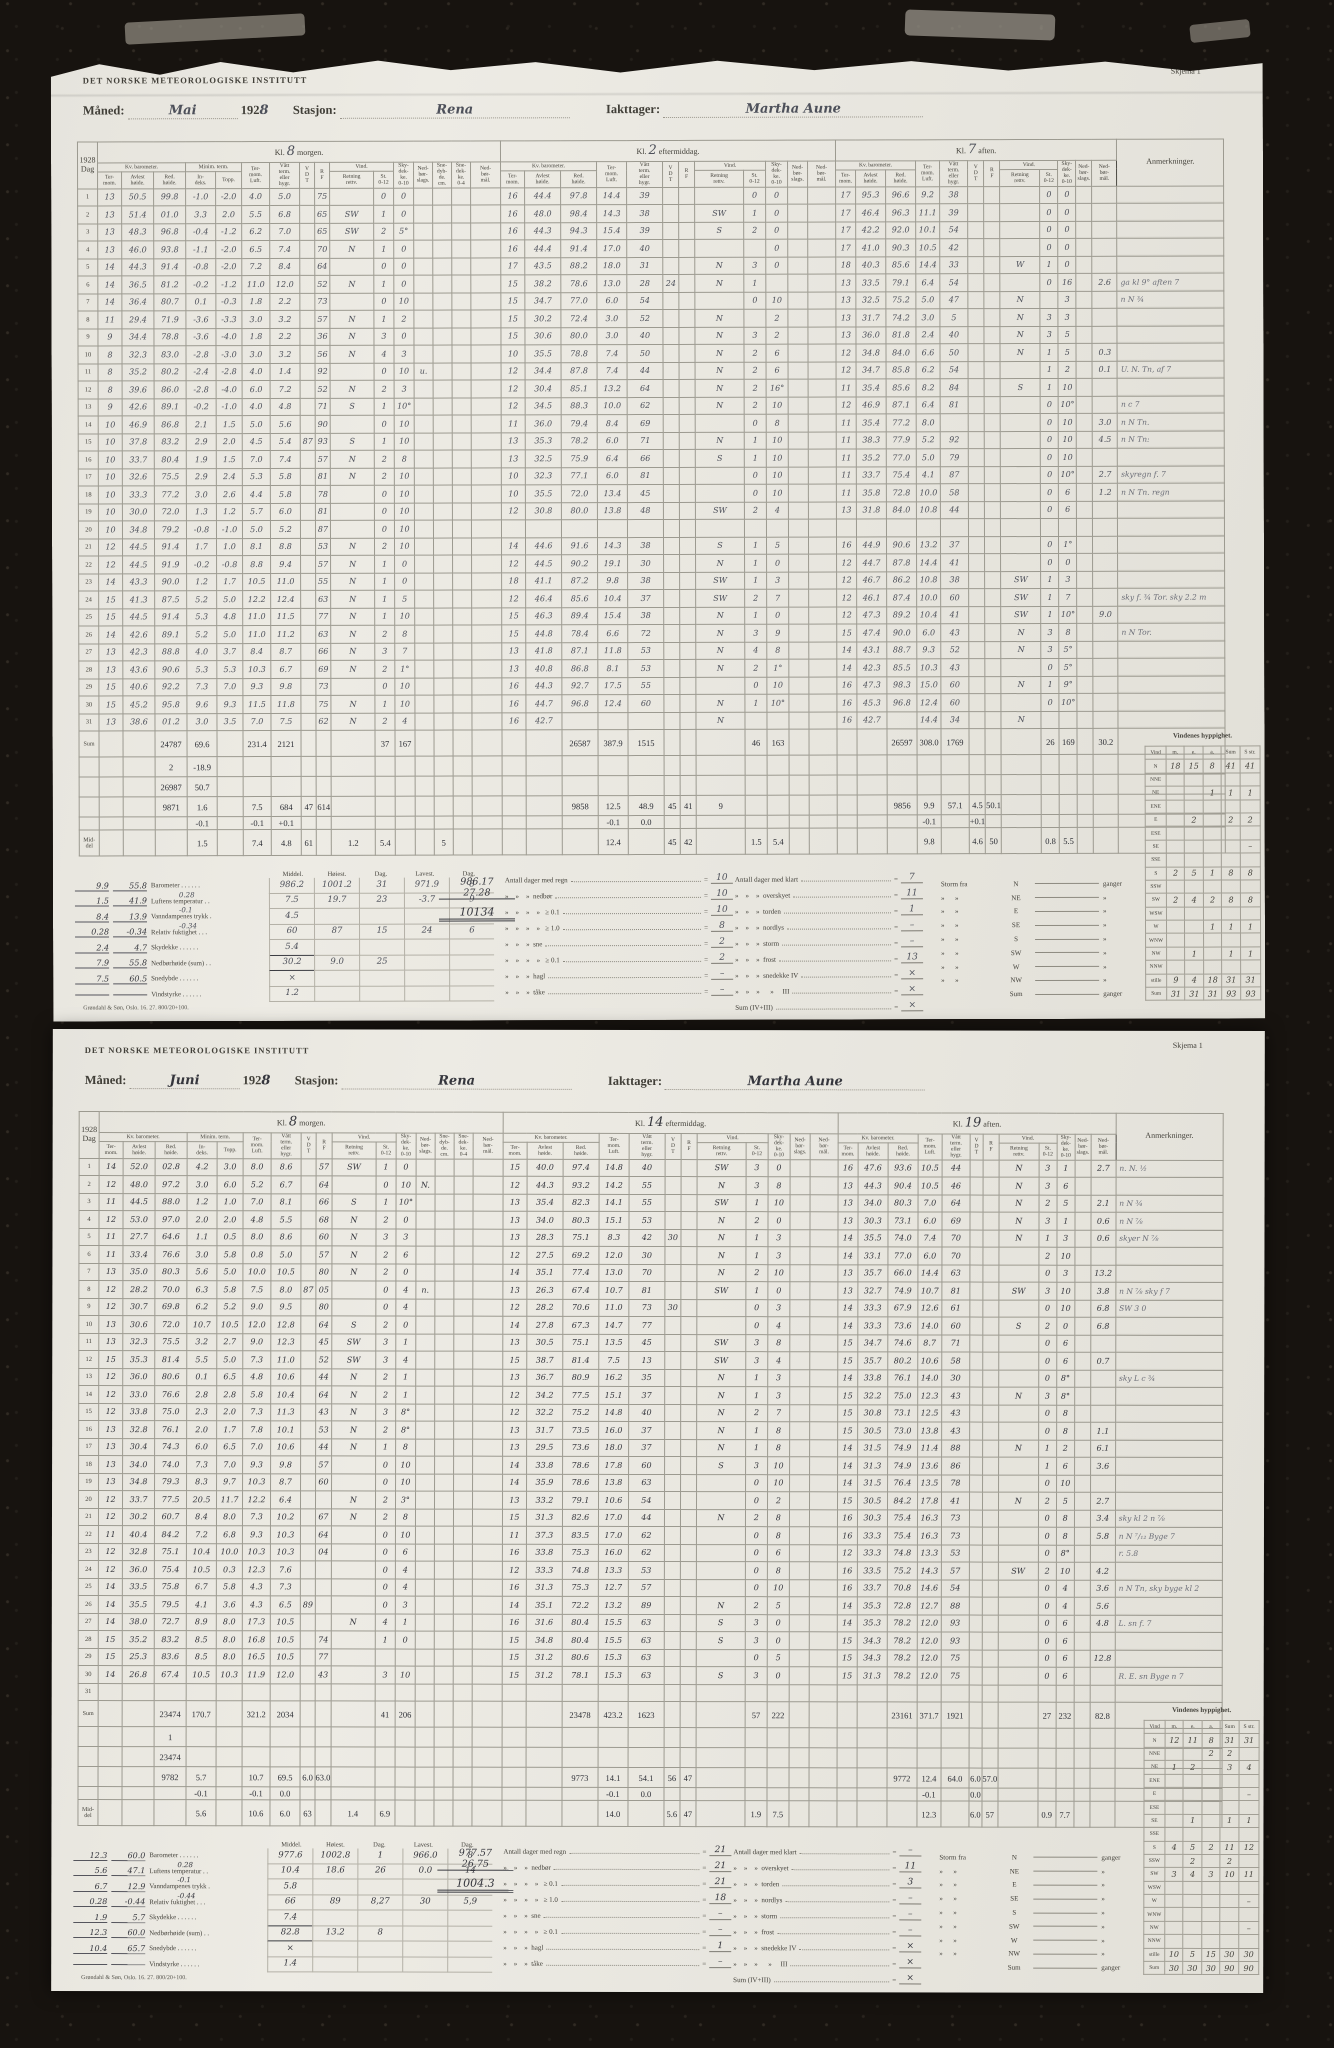  Describe the element at coordinates (645, 1794) in the screenshot. I see `footer-cell: 0.0` at that location.